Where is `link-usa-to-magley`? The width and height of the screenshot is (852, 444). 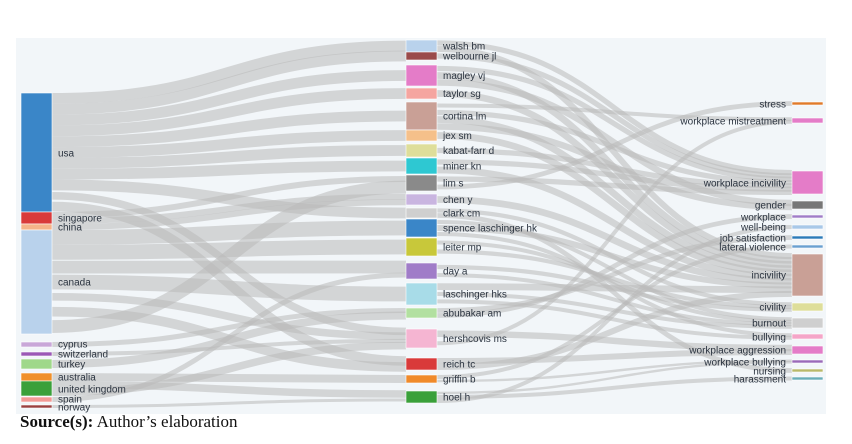 link-usa-to-magley is located at coordinates (229, 98).